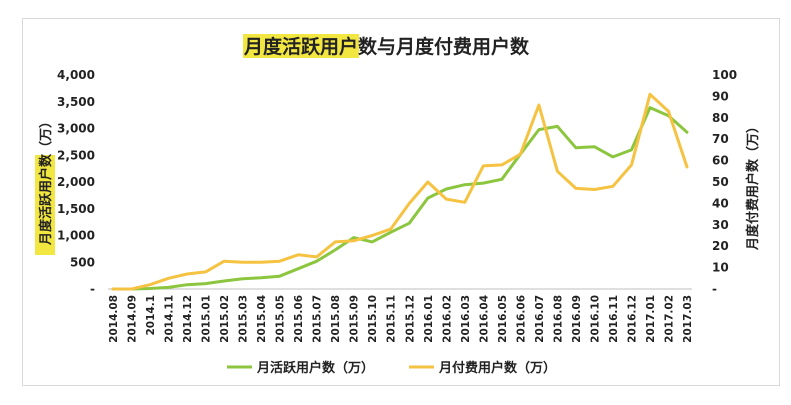 This screenshot has width=791, height=405. I want to click on chart-title: 月度活跃用户数与月度付费用户数, so click(386, 46).